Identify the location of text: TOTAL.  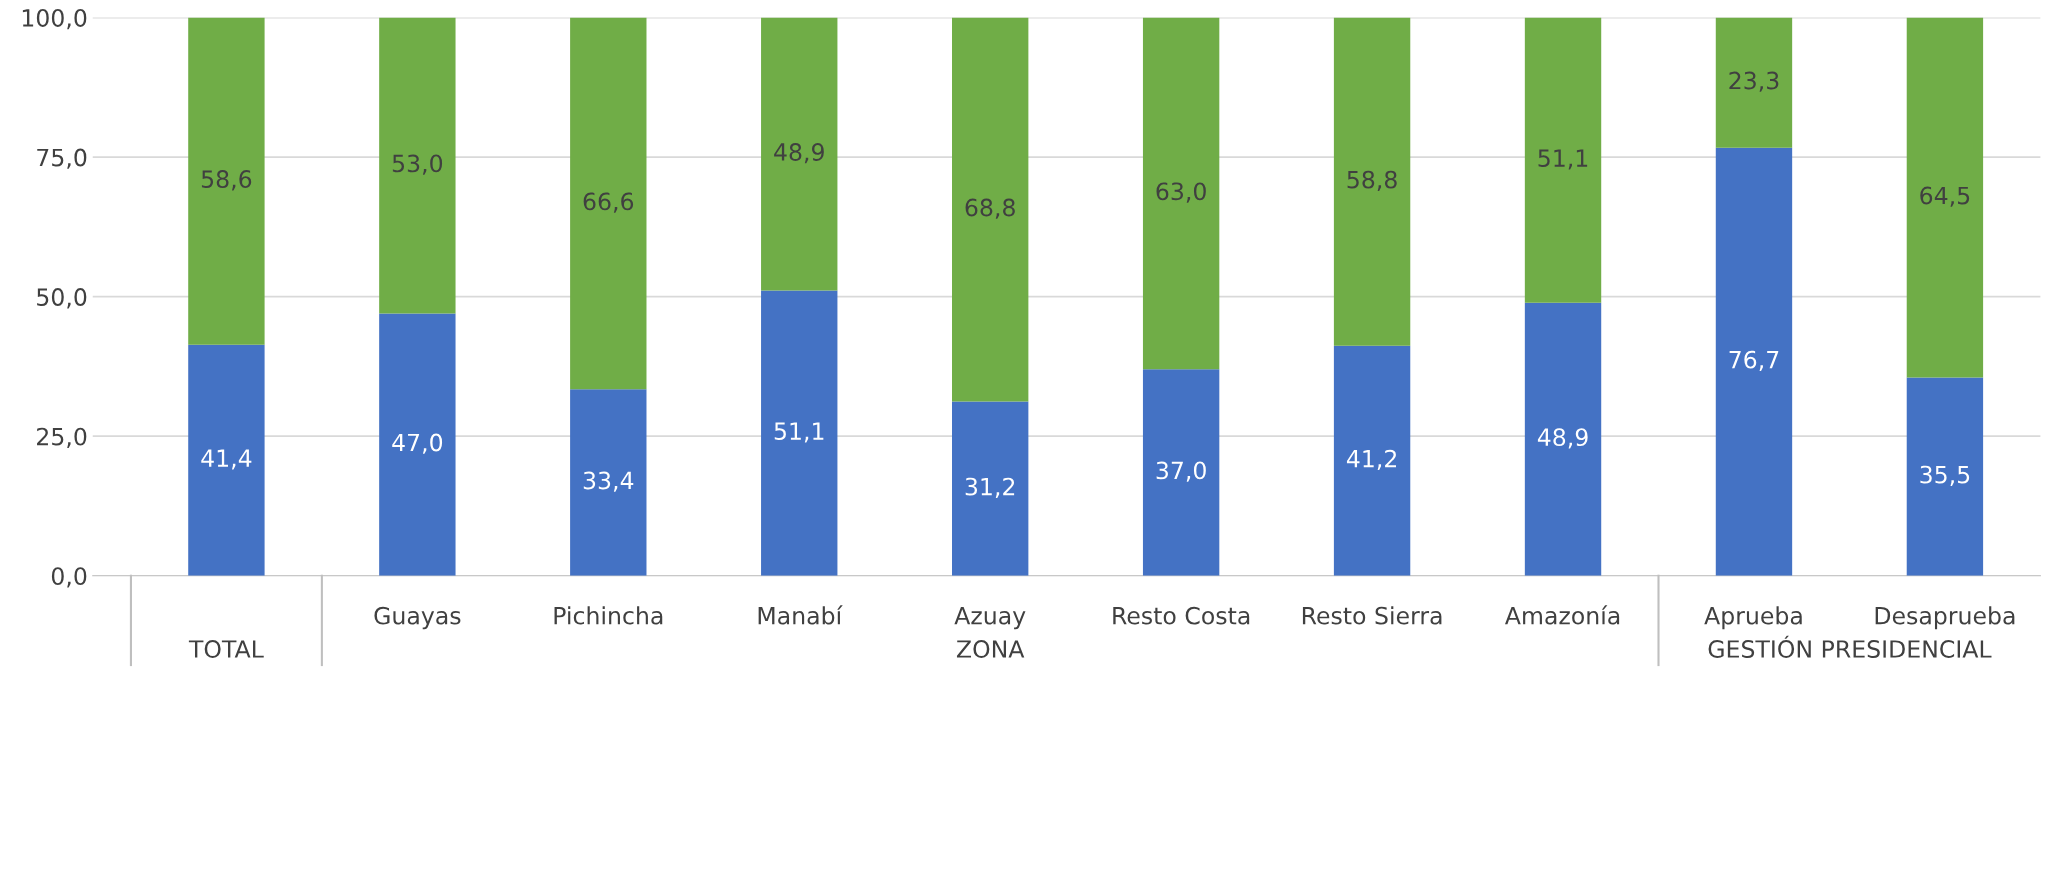
(226, 649).